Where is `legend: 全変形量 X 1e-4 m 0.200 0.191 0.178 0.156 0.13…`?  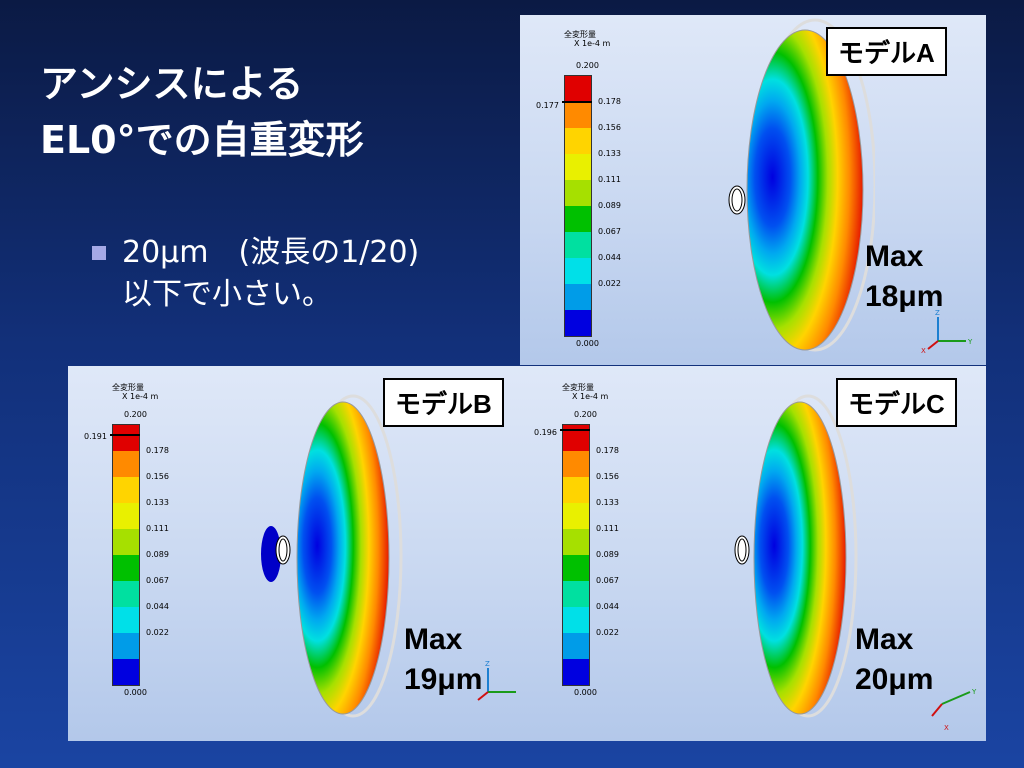 legend: 全変形量 X 1e-4 m 0.200 0.191 0.178 0.156 0.13… is located at coordinates (178, 557).